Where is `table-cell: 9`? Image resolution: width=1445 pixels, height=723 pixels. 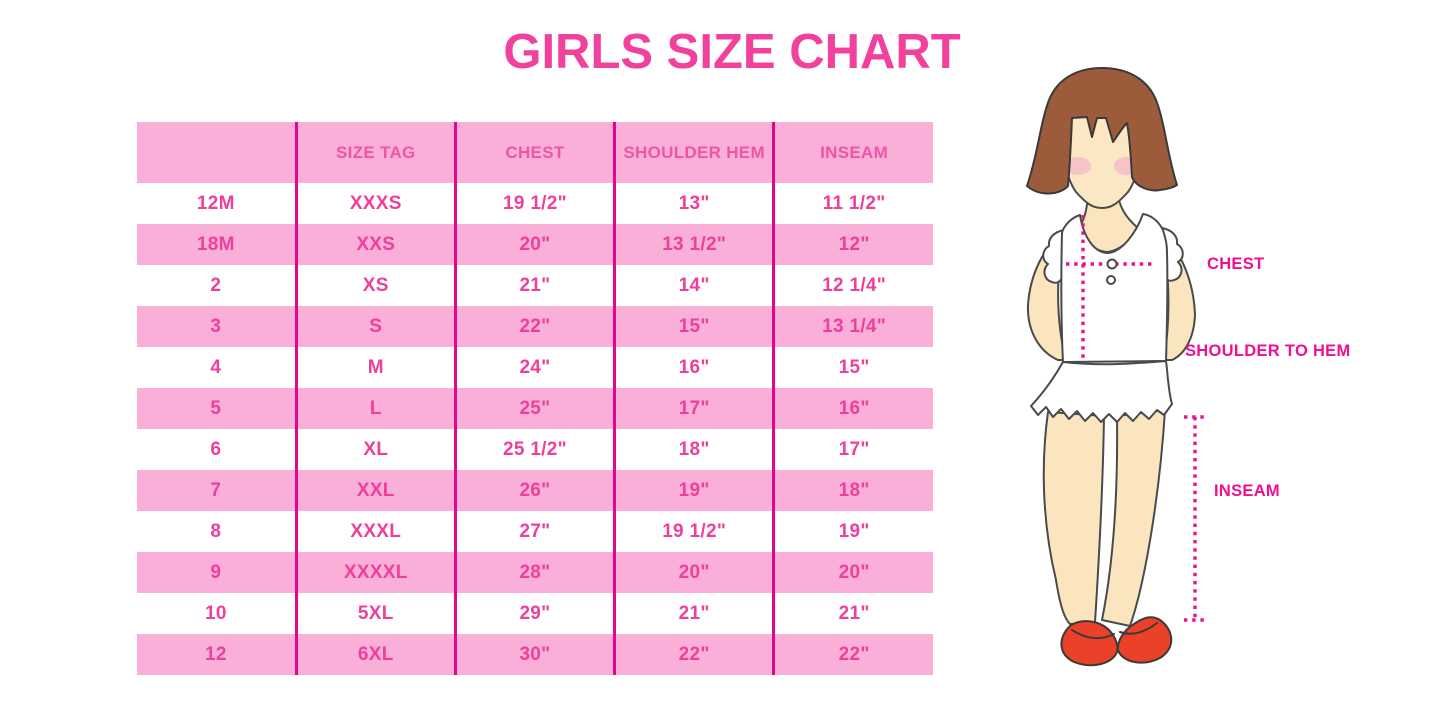
table-cell: 9 is located at coordinates (217, 572).